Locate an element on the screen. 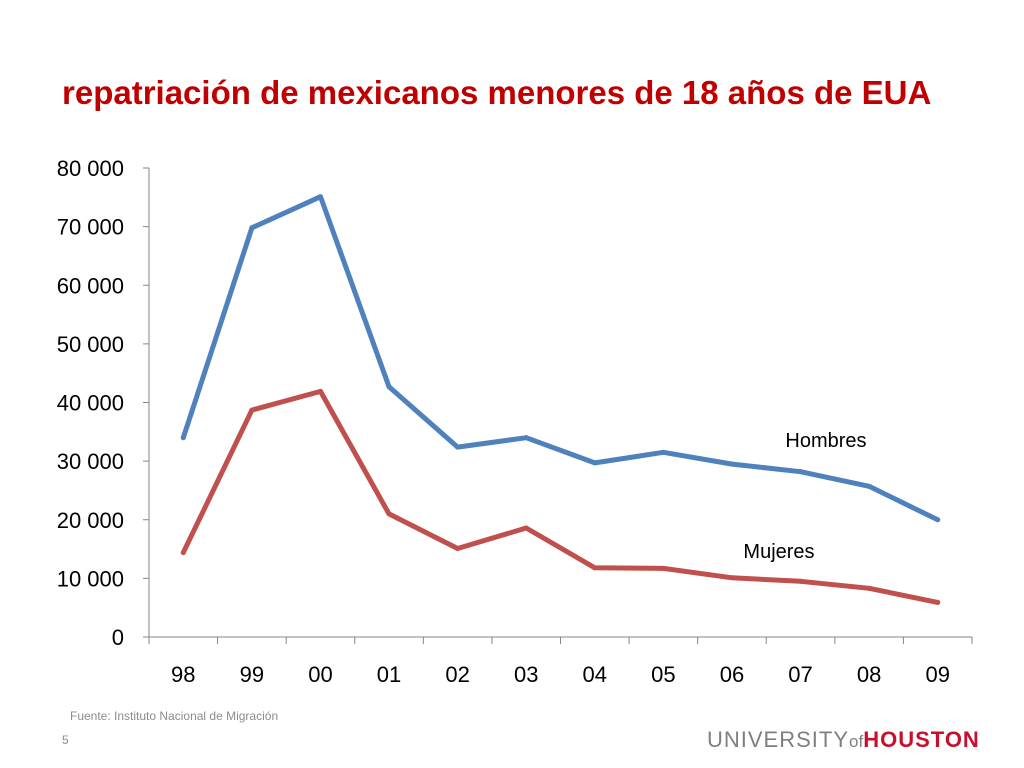  y-tick-label: 30 000 is located at coordinates (90, 461).